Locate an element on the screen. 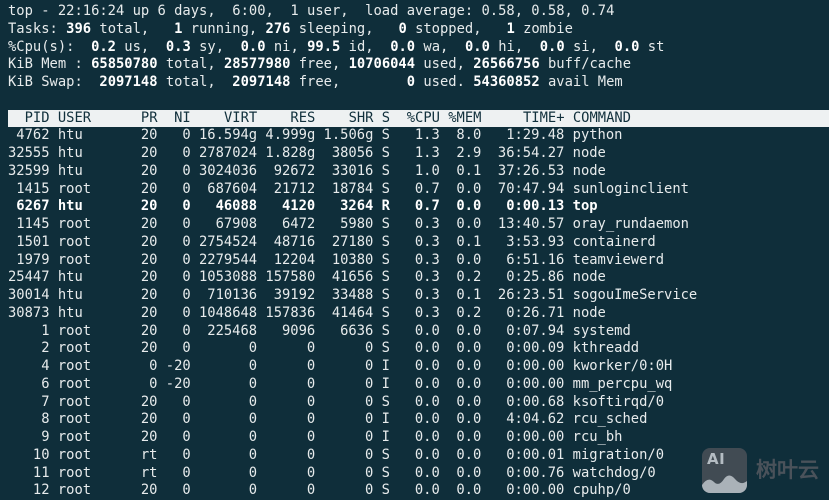 This screenshot has width=829, height=500. cell-virt: 1048648 is located at coordinates (228, 312).